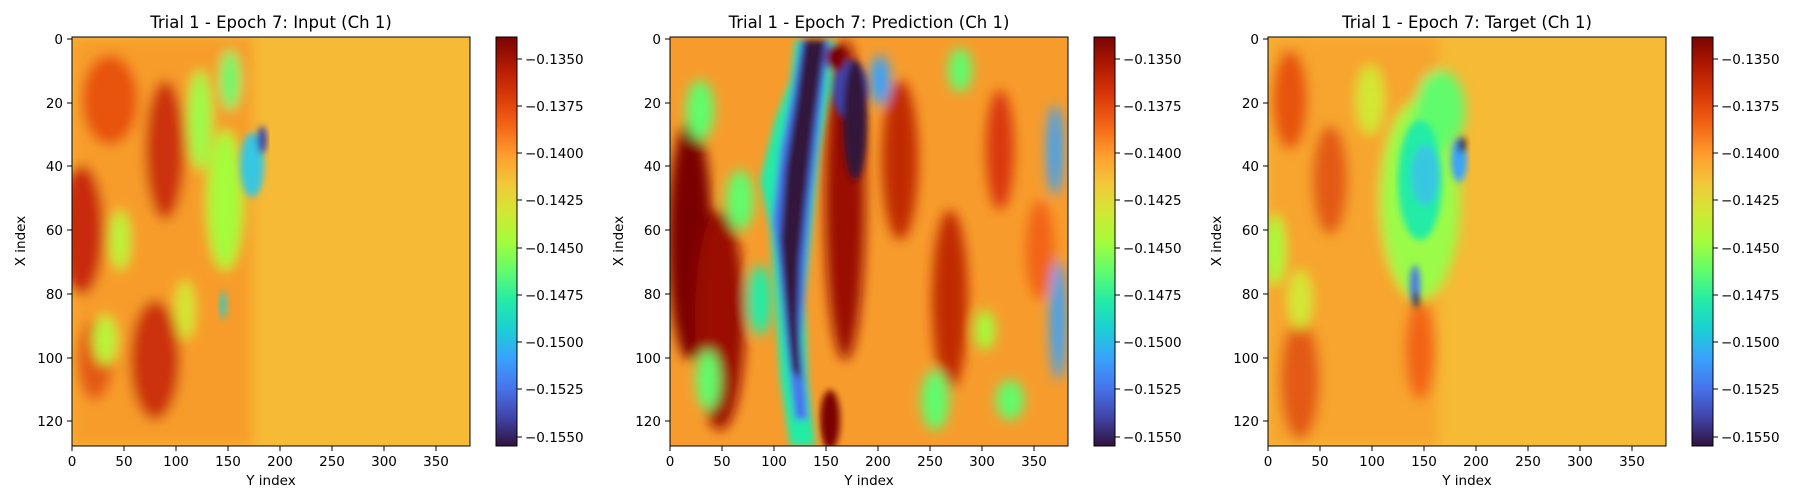 Image resolution: width=1800 pixels, height=500 pixels. Describe the element at coordinates (1750, 296) in the screenshot. I see `svg-text: −0.1475` at that location.